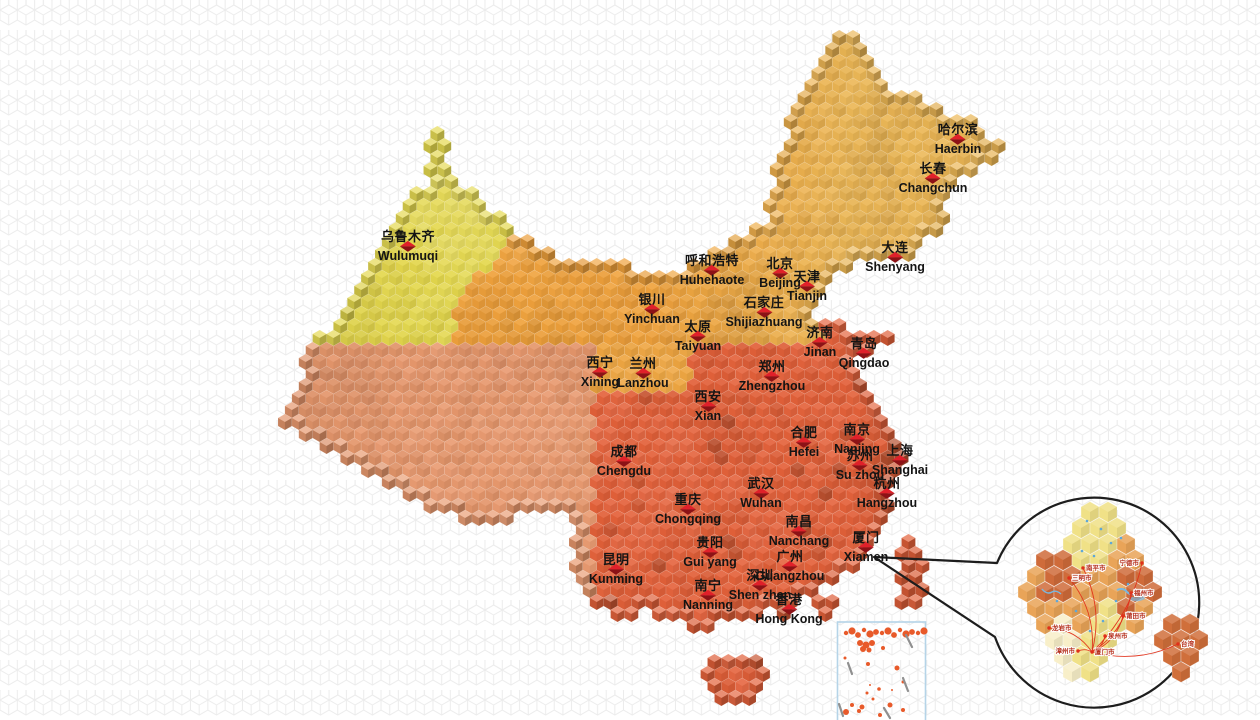  Describe the element at coordinates (710, 542) in the screenshot. I see `city-name-zh: 贵阳` at that location.